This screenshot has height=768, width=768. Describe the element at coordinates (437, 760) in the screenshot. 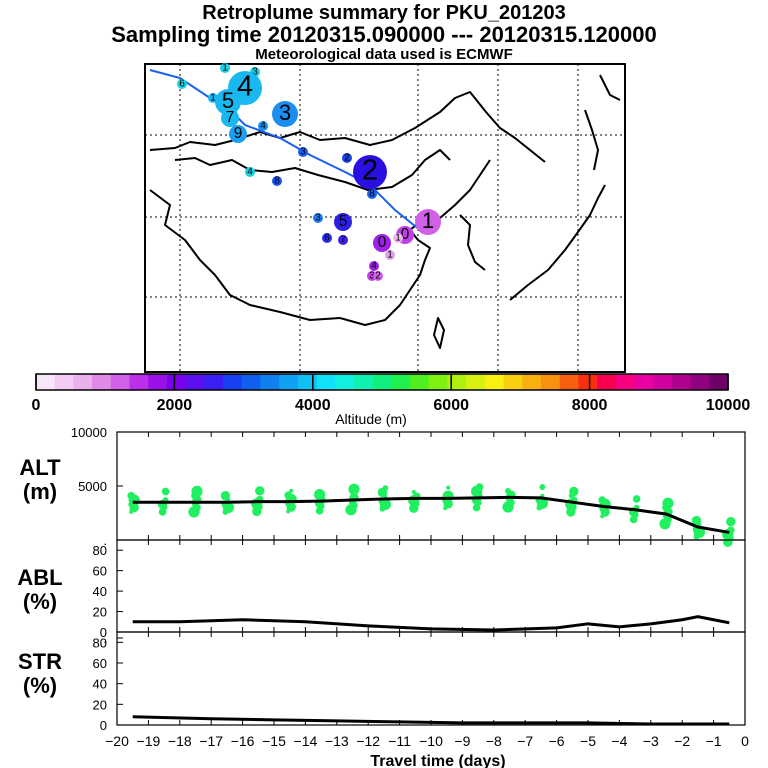

I see `x-axis-title: Travel time (days)` at that location.